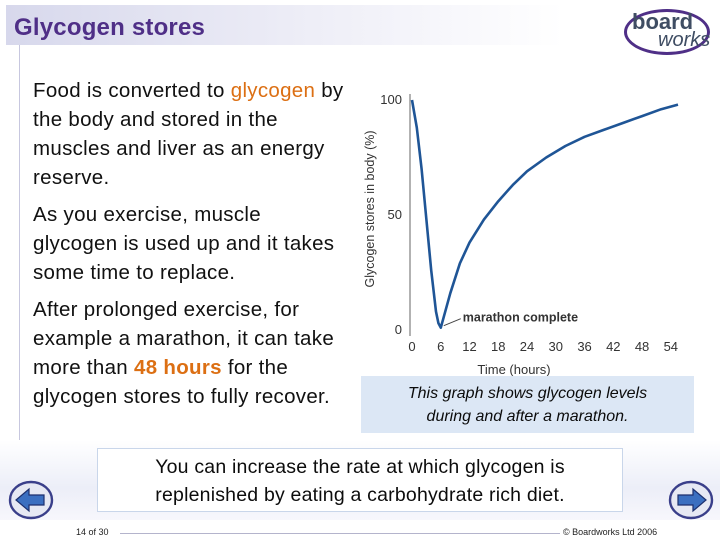 This screenshot has width=720, height=540. What do you see at coordinates (452, 322) in the screenshot?
I see `annotation-leader-line` at bounding box center [452, 322].